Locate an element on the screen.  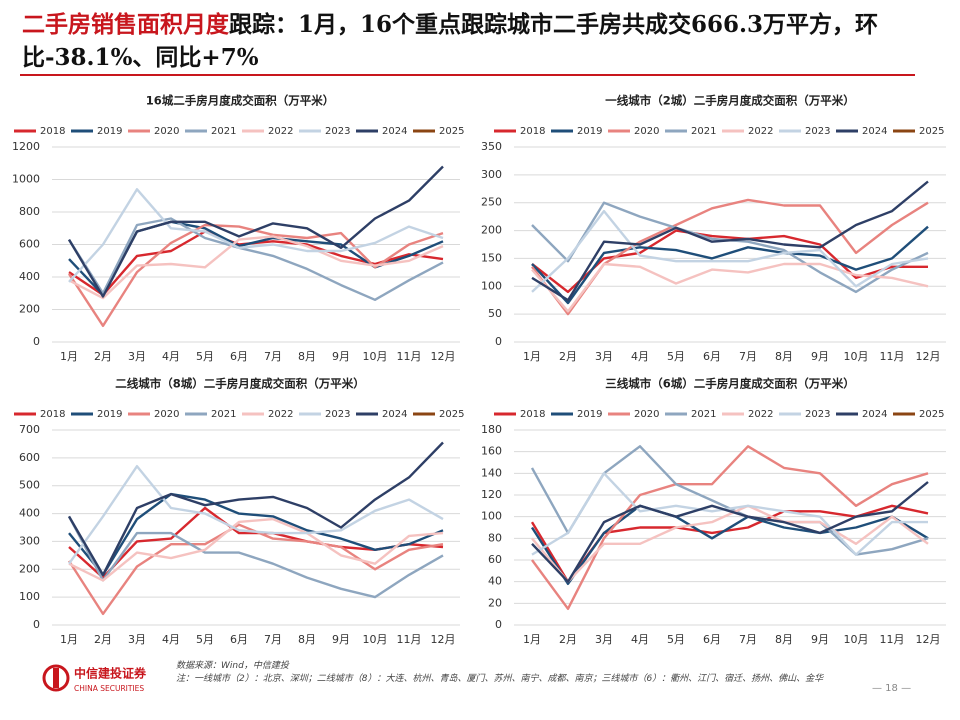
y-tick-label: 150 is located at coordinates (491, 257).